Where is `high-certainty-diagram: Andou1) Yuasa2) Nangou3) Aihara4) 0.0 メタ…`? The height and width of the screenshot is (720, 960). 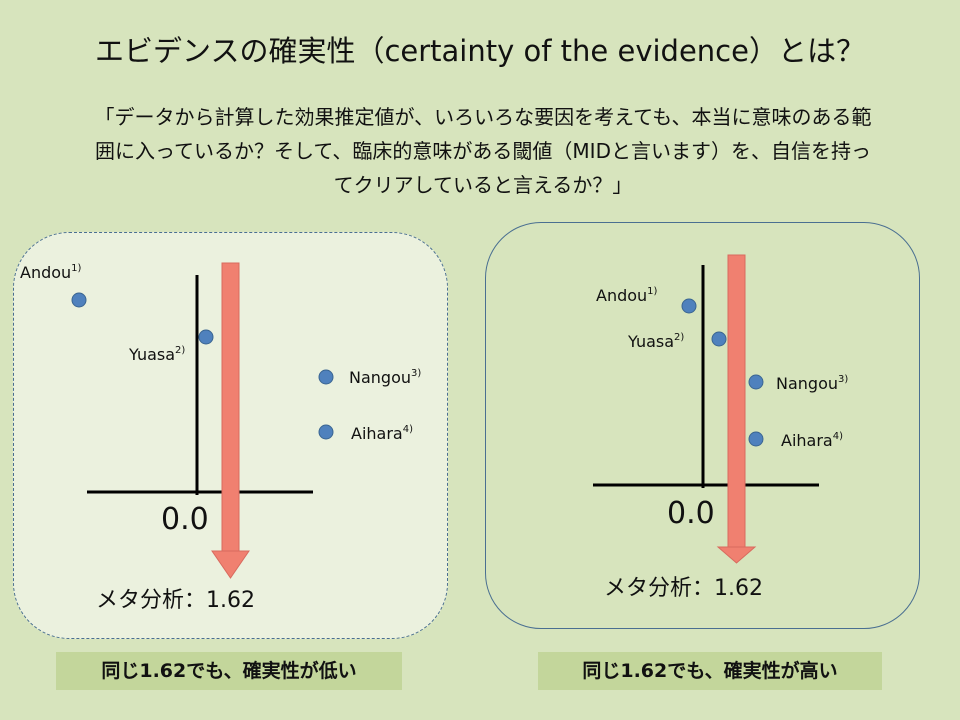 high-certainty-diagram: Andou1) Yuasa2) Nangou3) Aihara4) 0.0 メタ… is located at coordinates (720, 427).